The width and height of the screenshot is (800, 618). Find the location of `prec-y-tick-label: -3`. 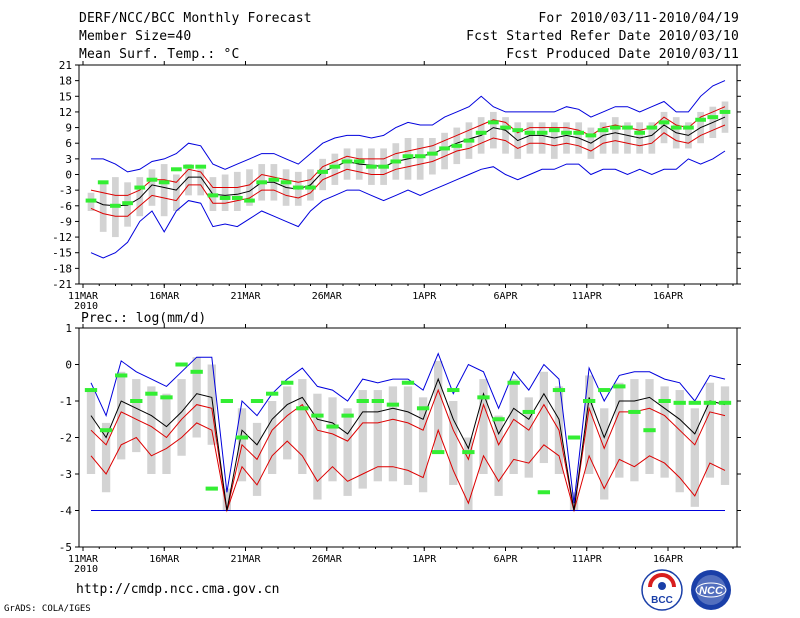

prec-y-tick-label: -3 is located at coordinates (65, 474).